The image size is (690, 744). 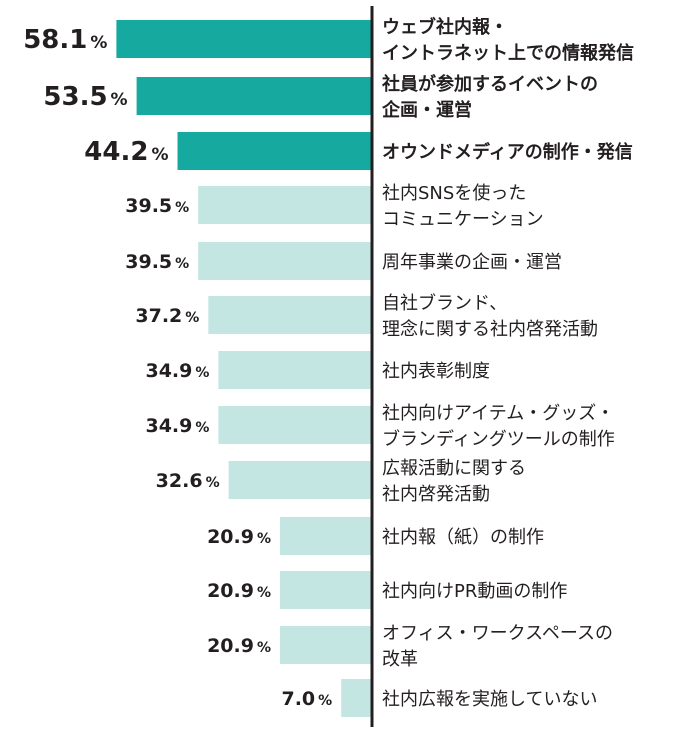 I want to click on category-label: 社内表彰制度, so click(x=436, y=371).